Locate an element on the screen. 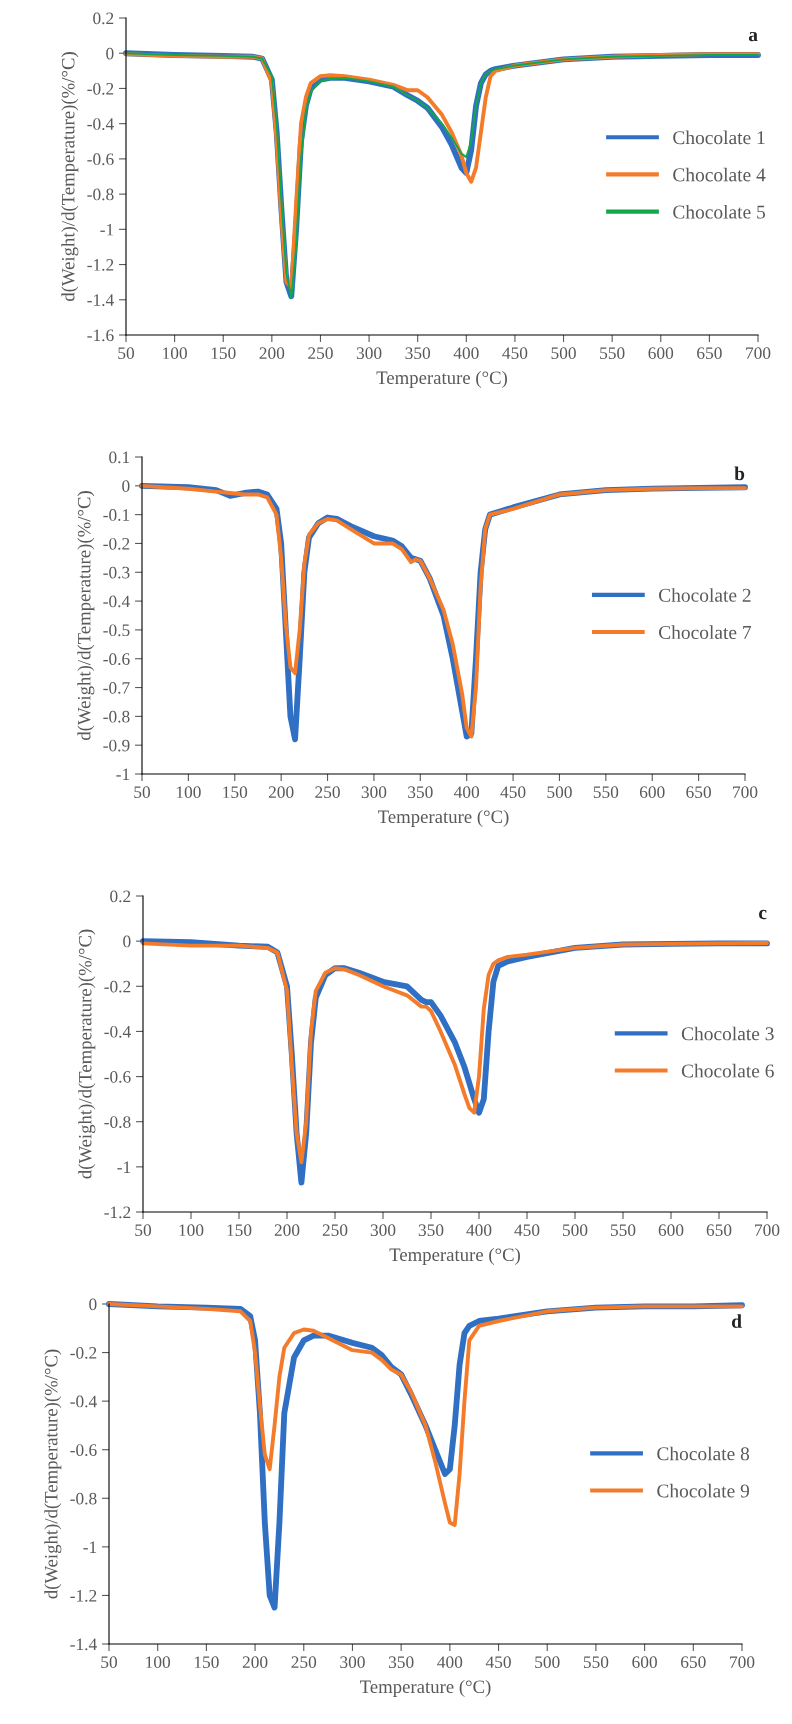 This screenshot has height=1724, width=792. y-tick-label: -0.9 is located at coordinates (116, 745).